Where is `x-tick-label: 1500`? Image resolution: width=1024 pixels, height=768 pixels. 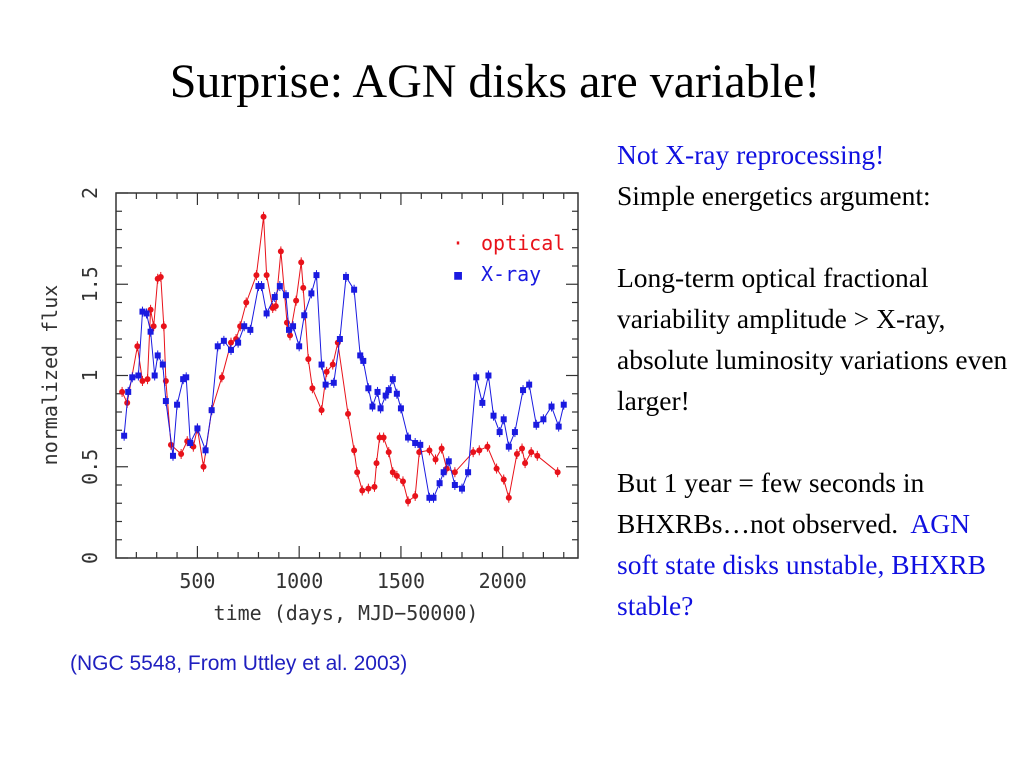 x-tick-label: 1500 is located at coordinates (401, 581).